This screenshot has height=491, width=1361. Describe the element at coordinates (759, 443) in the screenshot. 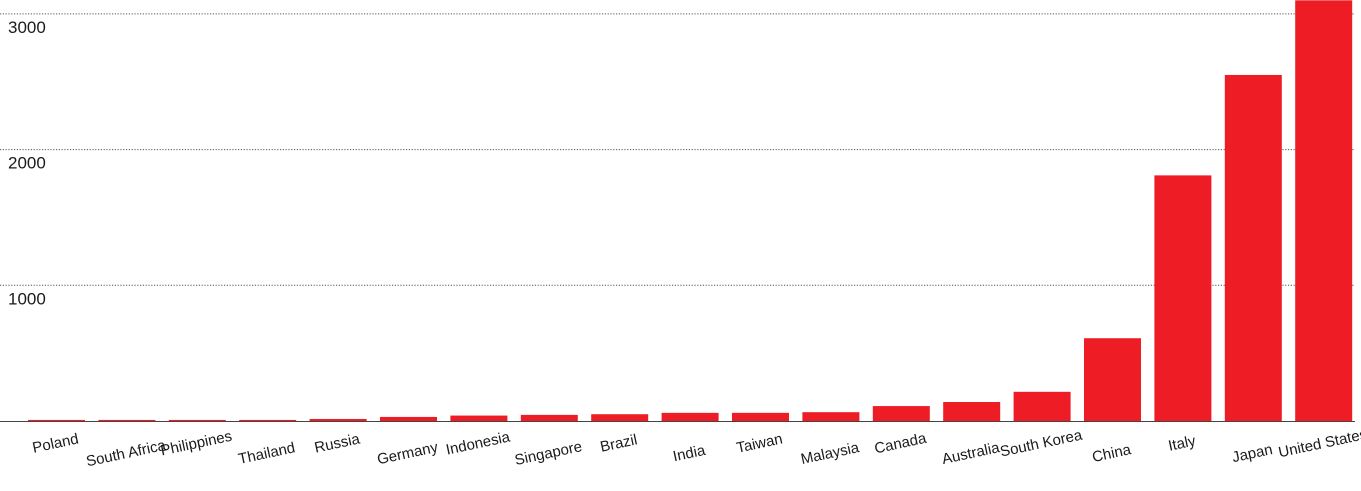

I see `x-tick-label: Taiwan` at that location.